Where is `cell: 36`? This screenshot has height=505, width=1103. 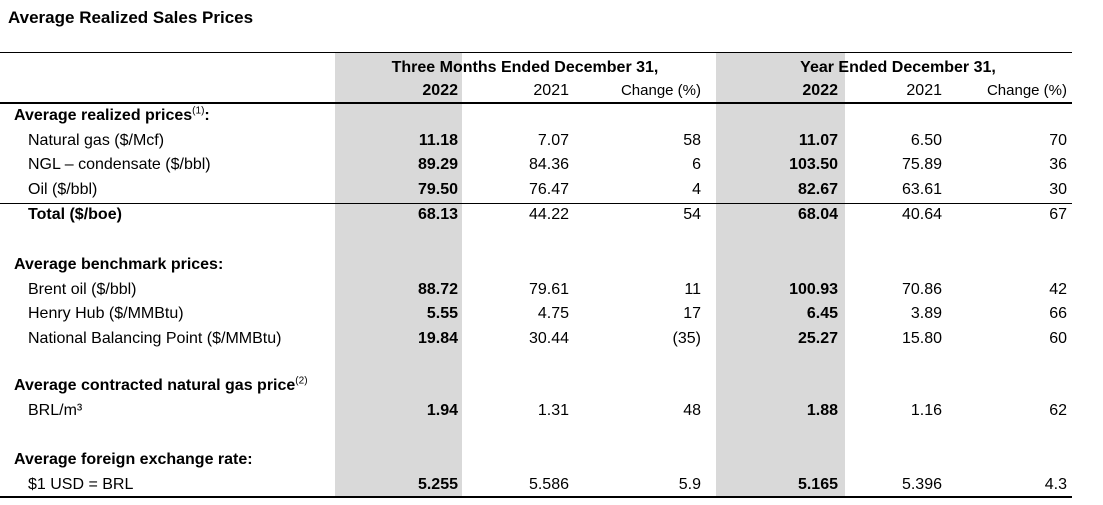 cell: 36 is located at coordinates (1058, 165).